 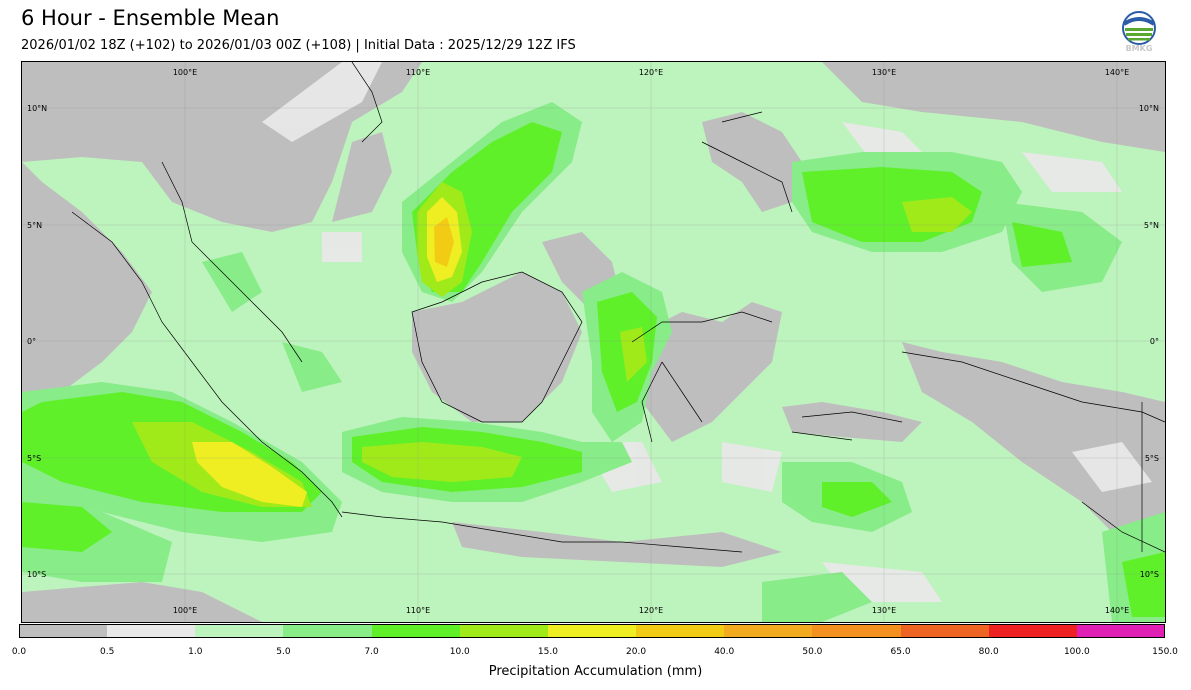 I want to click on lon-label-bottom-140: 140°E, so click(x=1117, y=610).